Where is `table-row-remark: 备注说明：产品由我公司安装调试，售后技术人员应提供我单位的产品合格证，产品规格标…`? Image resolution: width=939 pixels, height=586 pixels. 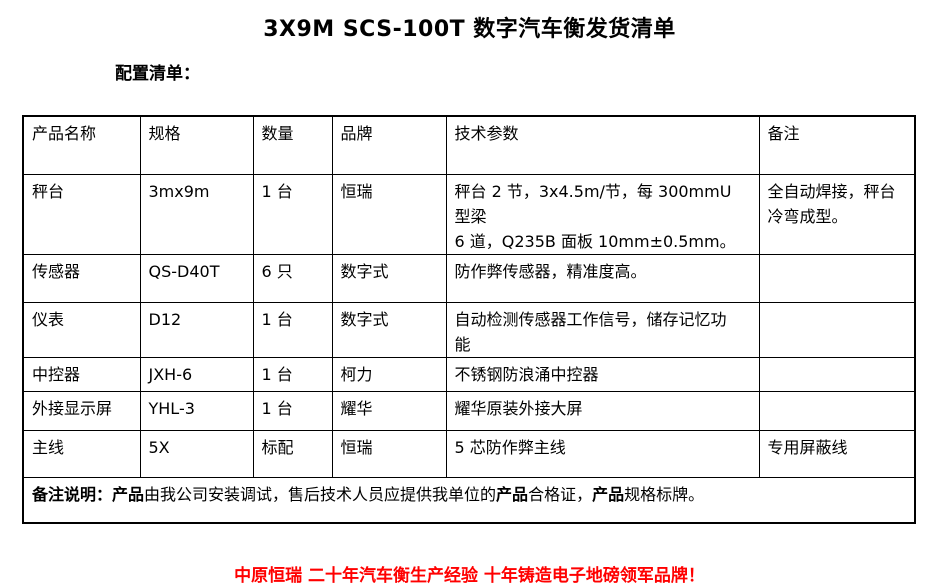
table-row-remark: 备注说明：产品由我公司安装调试，售后技术人员应提供我单位的产品合格证，产品规格标… is located at coordinates (469, 500).